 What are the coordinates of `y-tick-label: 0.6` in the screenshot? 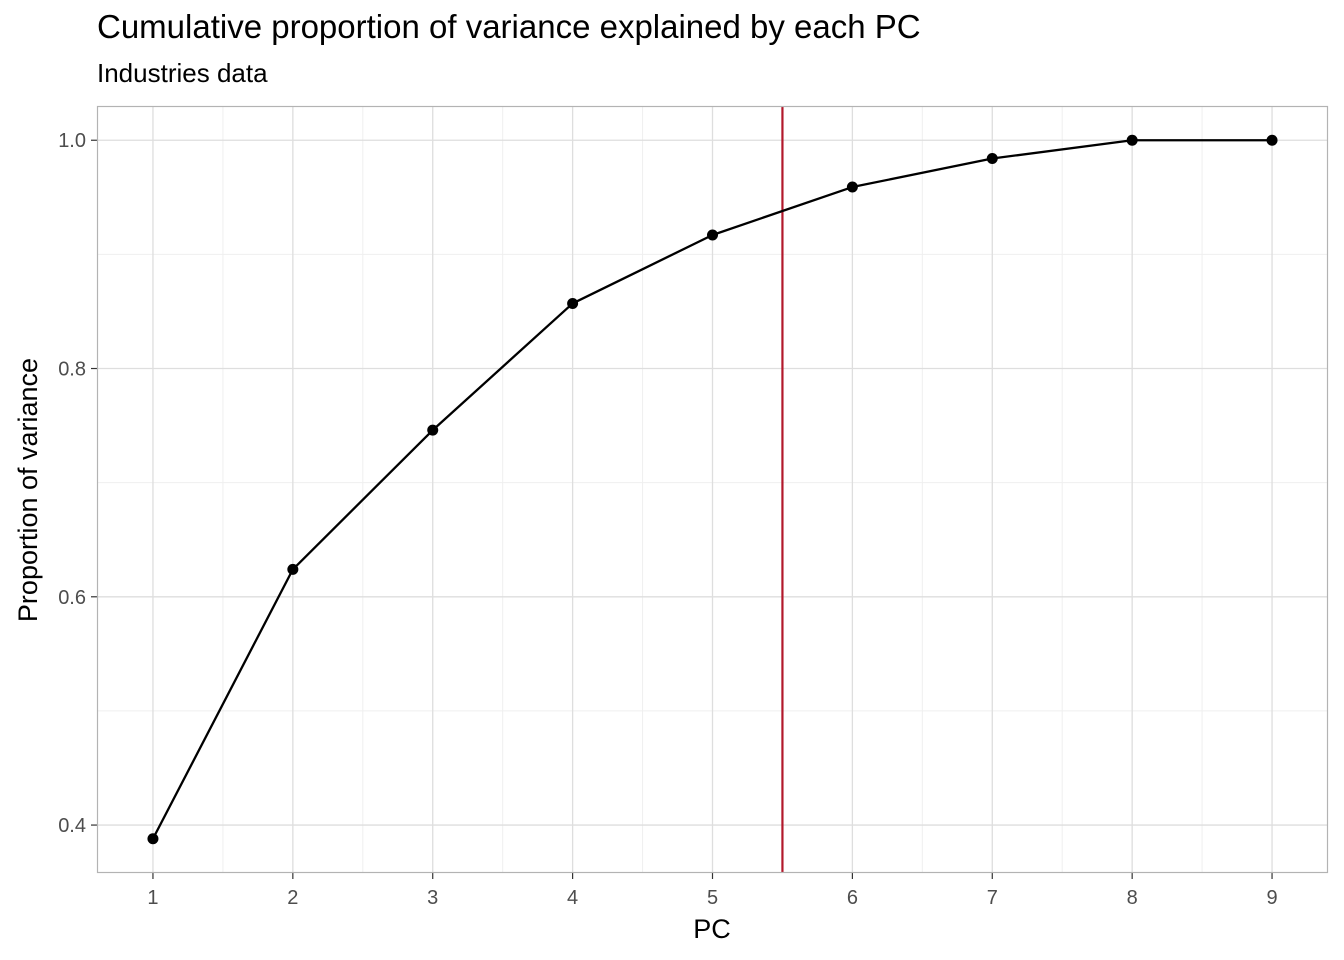 It's located at (72, 598).